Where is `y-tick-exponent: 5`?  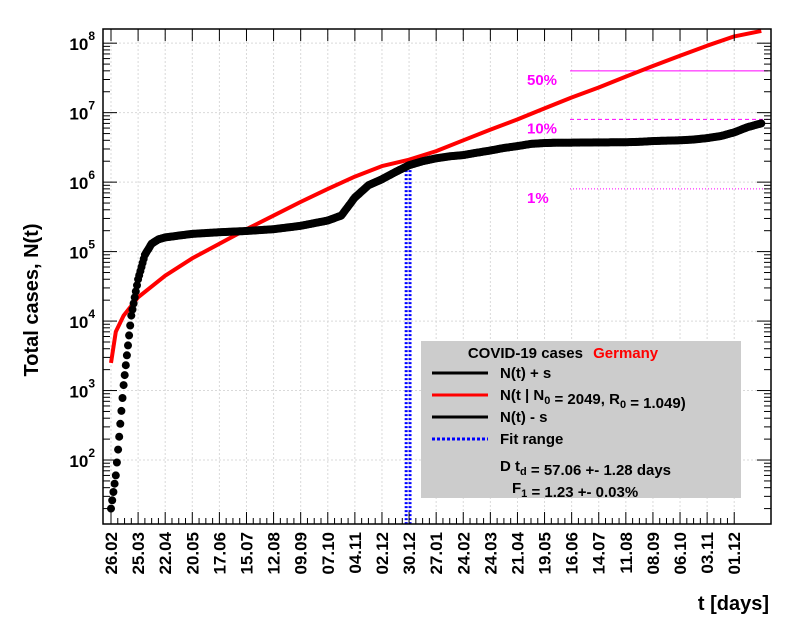
y-tick-exponent: 5 is located at coordinates (91, 245).